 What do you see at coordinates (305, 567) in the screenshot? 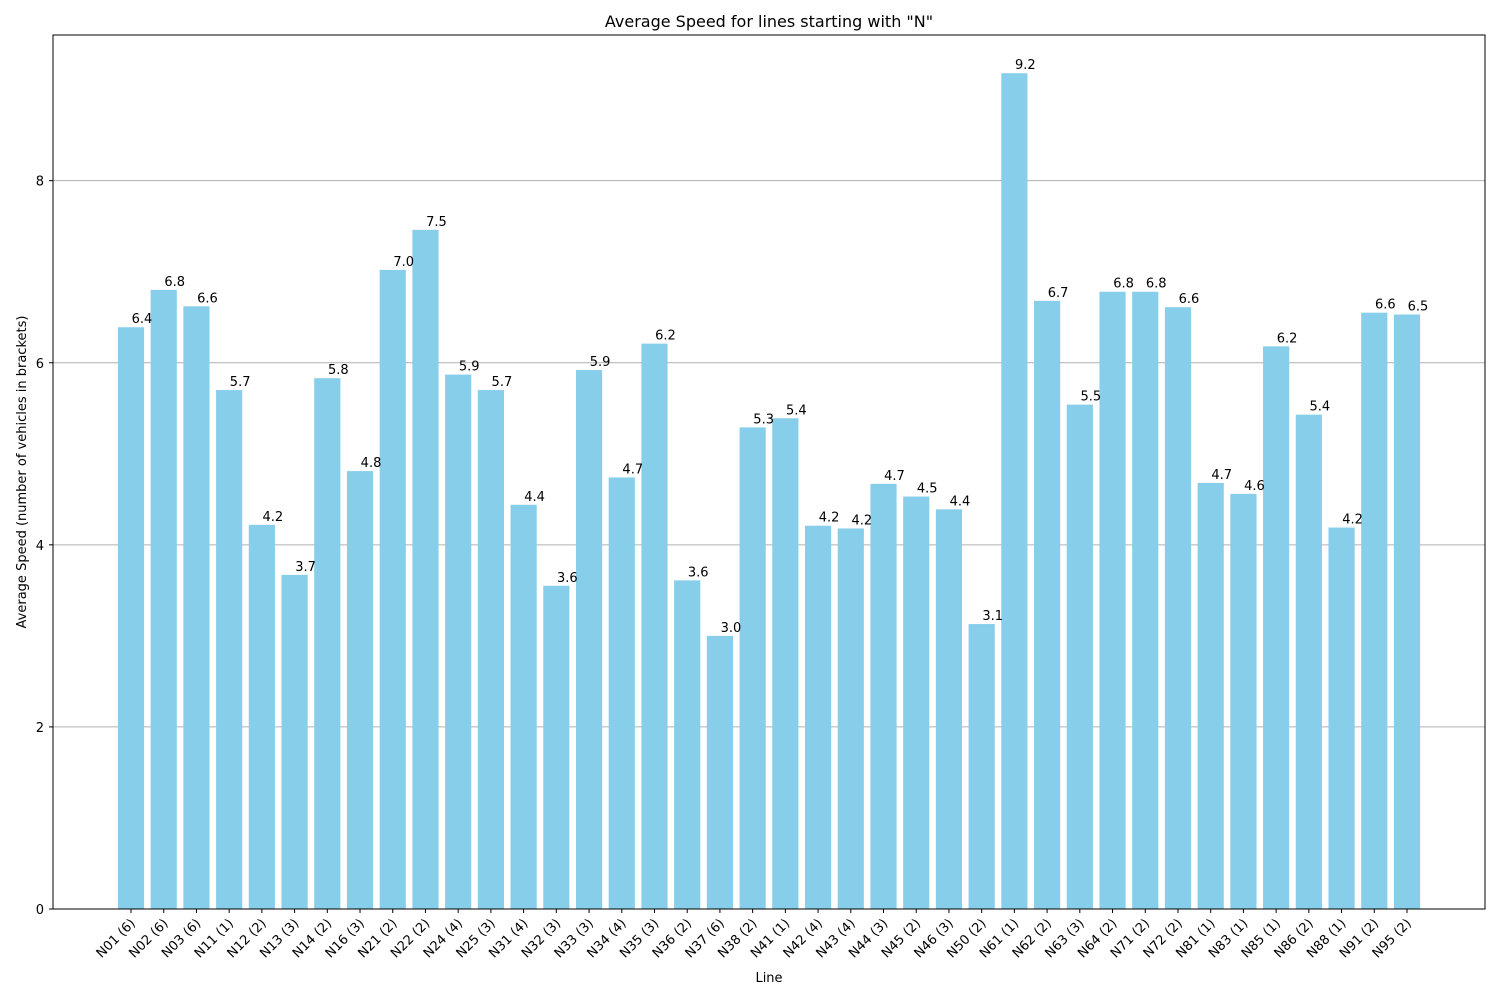
I see `data-label: 3.7` at bounding box center [305, 567].